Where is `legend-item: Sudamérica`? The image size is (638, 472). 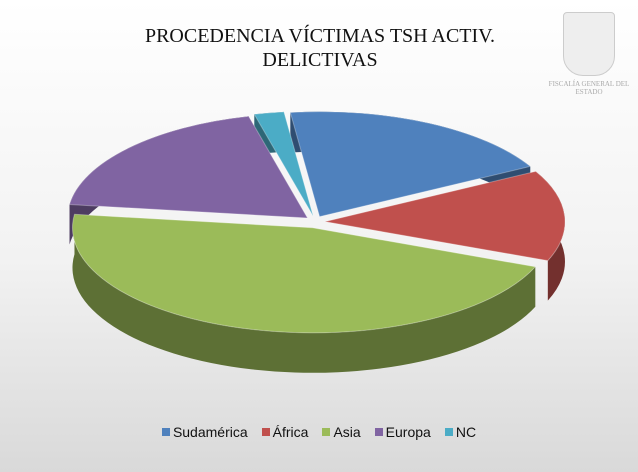 legend-item: Sudamérica is located at coordinates (204, 432).